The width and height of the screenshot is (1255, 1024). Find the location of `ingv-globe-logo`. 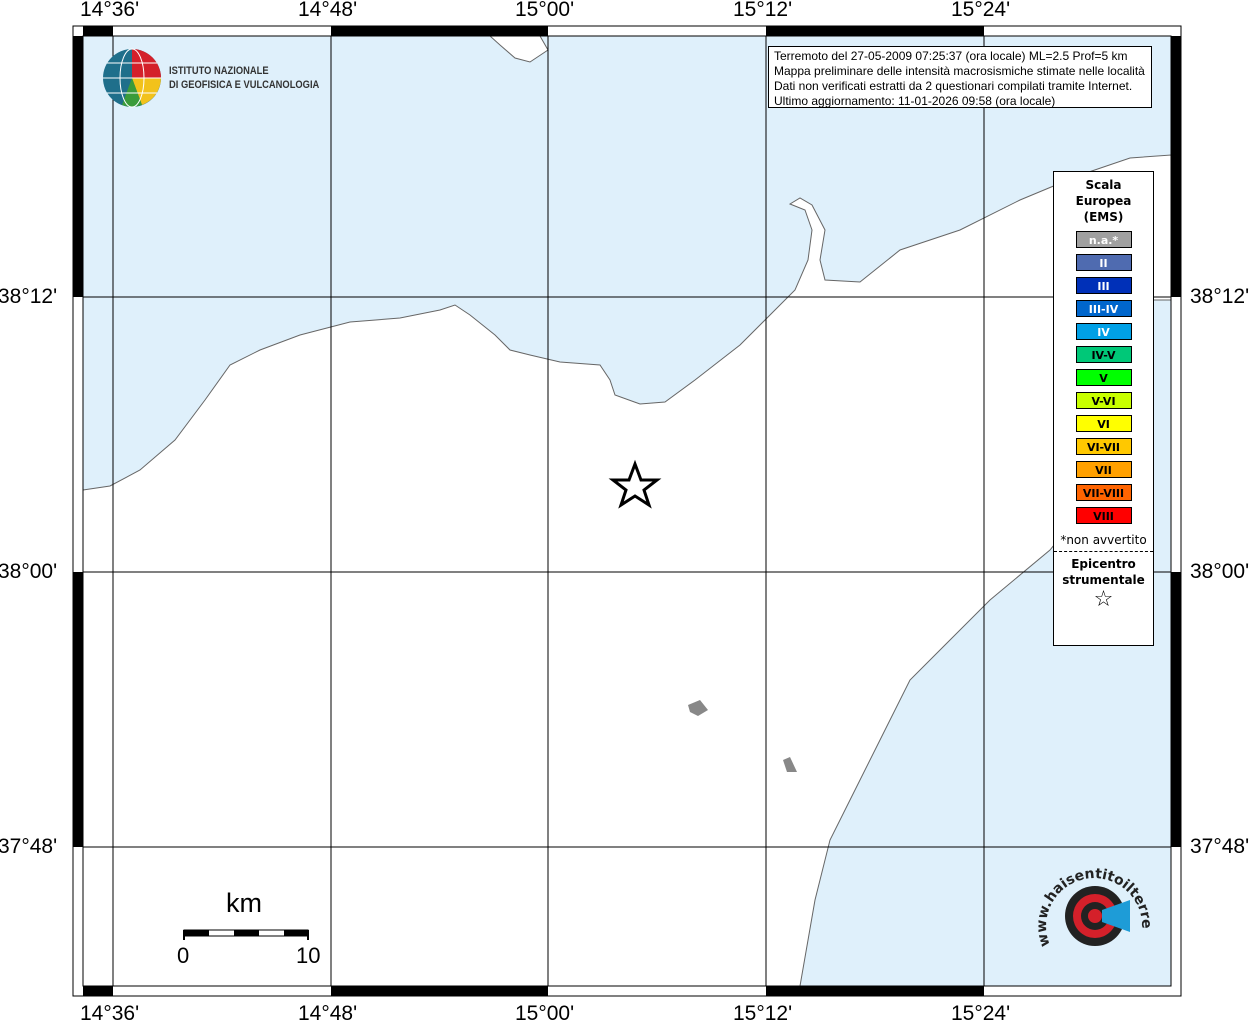

ingv-globe-logo is located at coordinates (132, 78).